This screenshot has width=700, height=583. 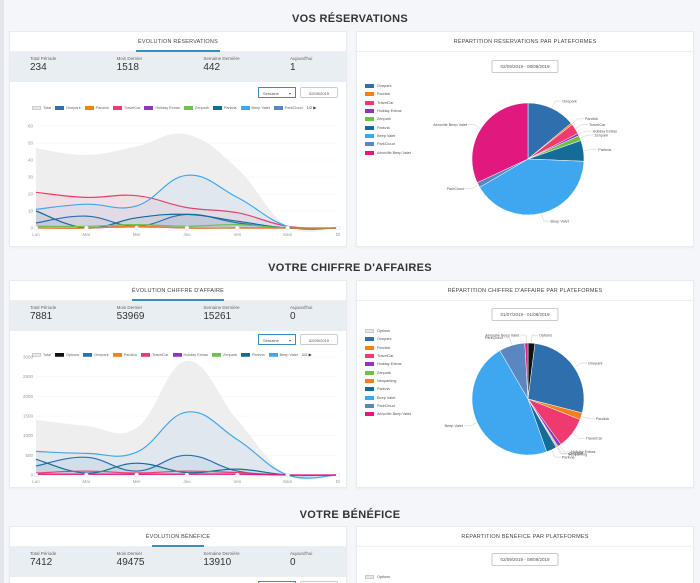 I want to click on series-area-total, so click(x=187, y=182).